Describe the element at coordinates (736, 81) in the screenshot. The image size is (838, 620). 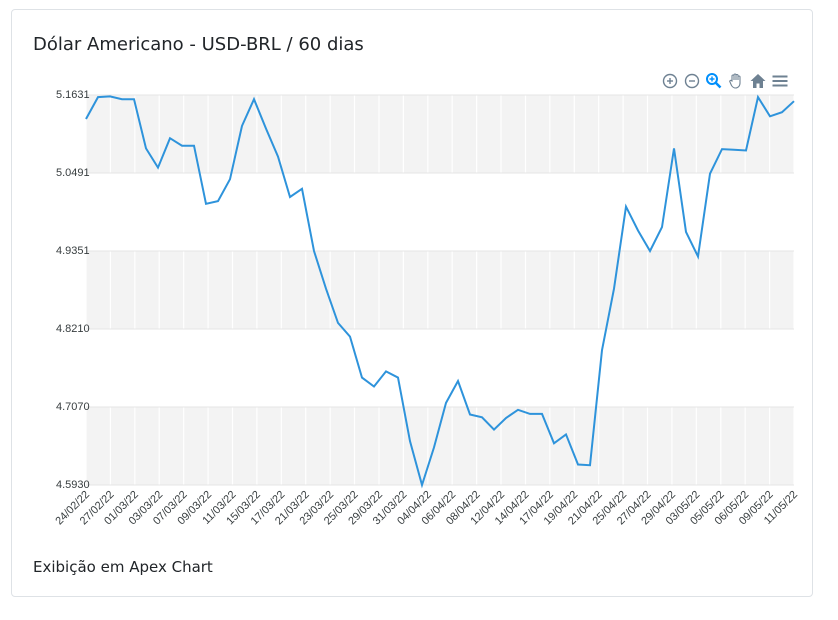
I see `pan-hand-icon` at that location.